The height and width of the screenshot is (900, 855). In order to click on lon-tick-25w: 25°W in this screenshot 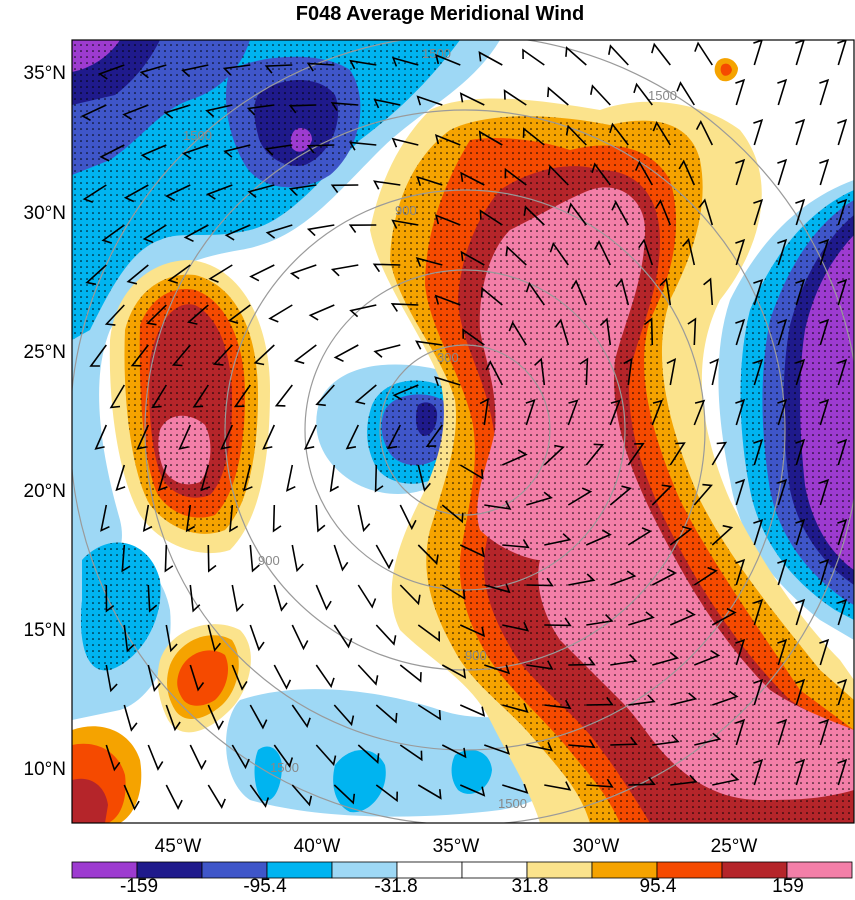, I will do `click(734, 846)`.